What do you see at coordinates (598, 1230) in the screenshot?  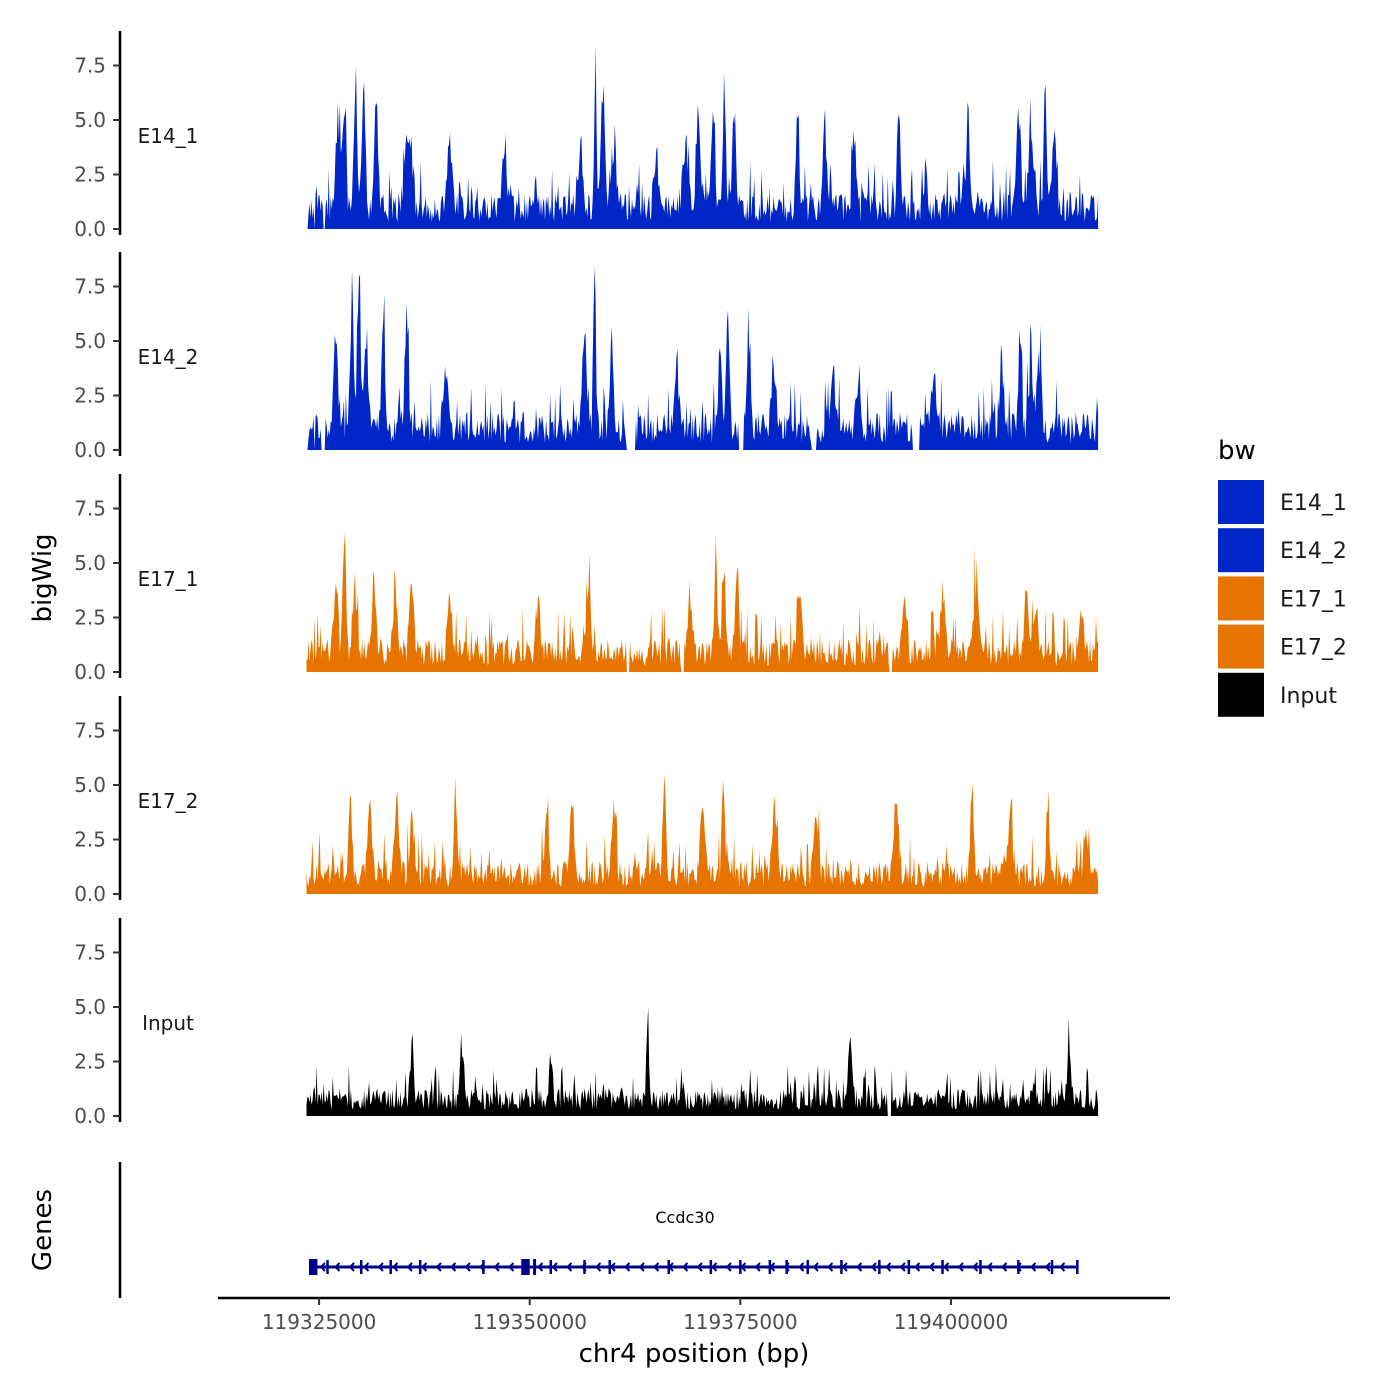 I see `gene-panel: Ccdc30` at bounding box center [598, 1230].